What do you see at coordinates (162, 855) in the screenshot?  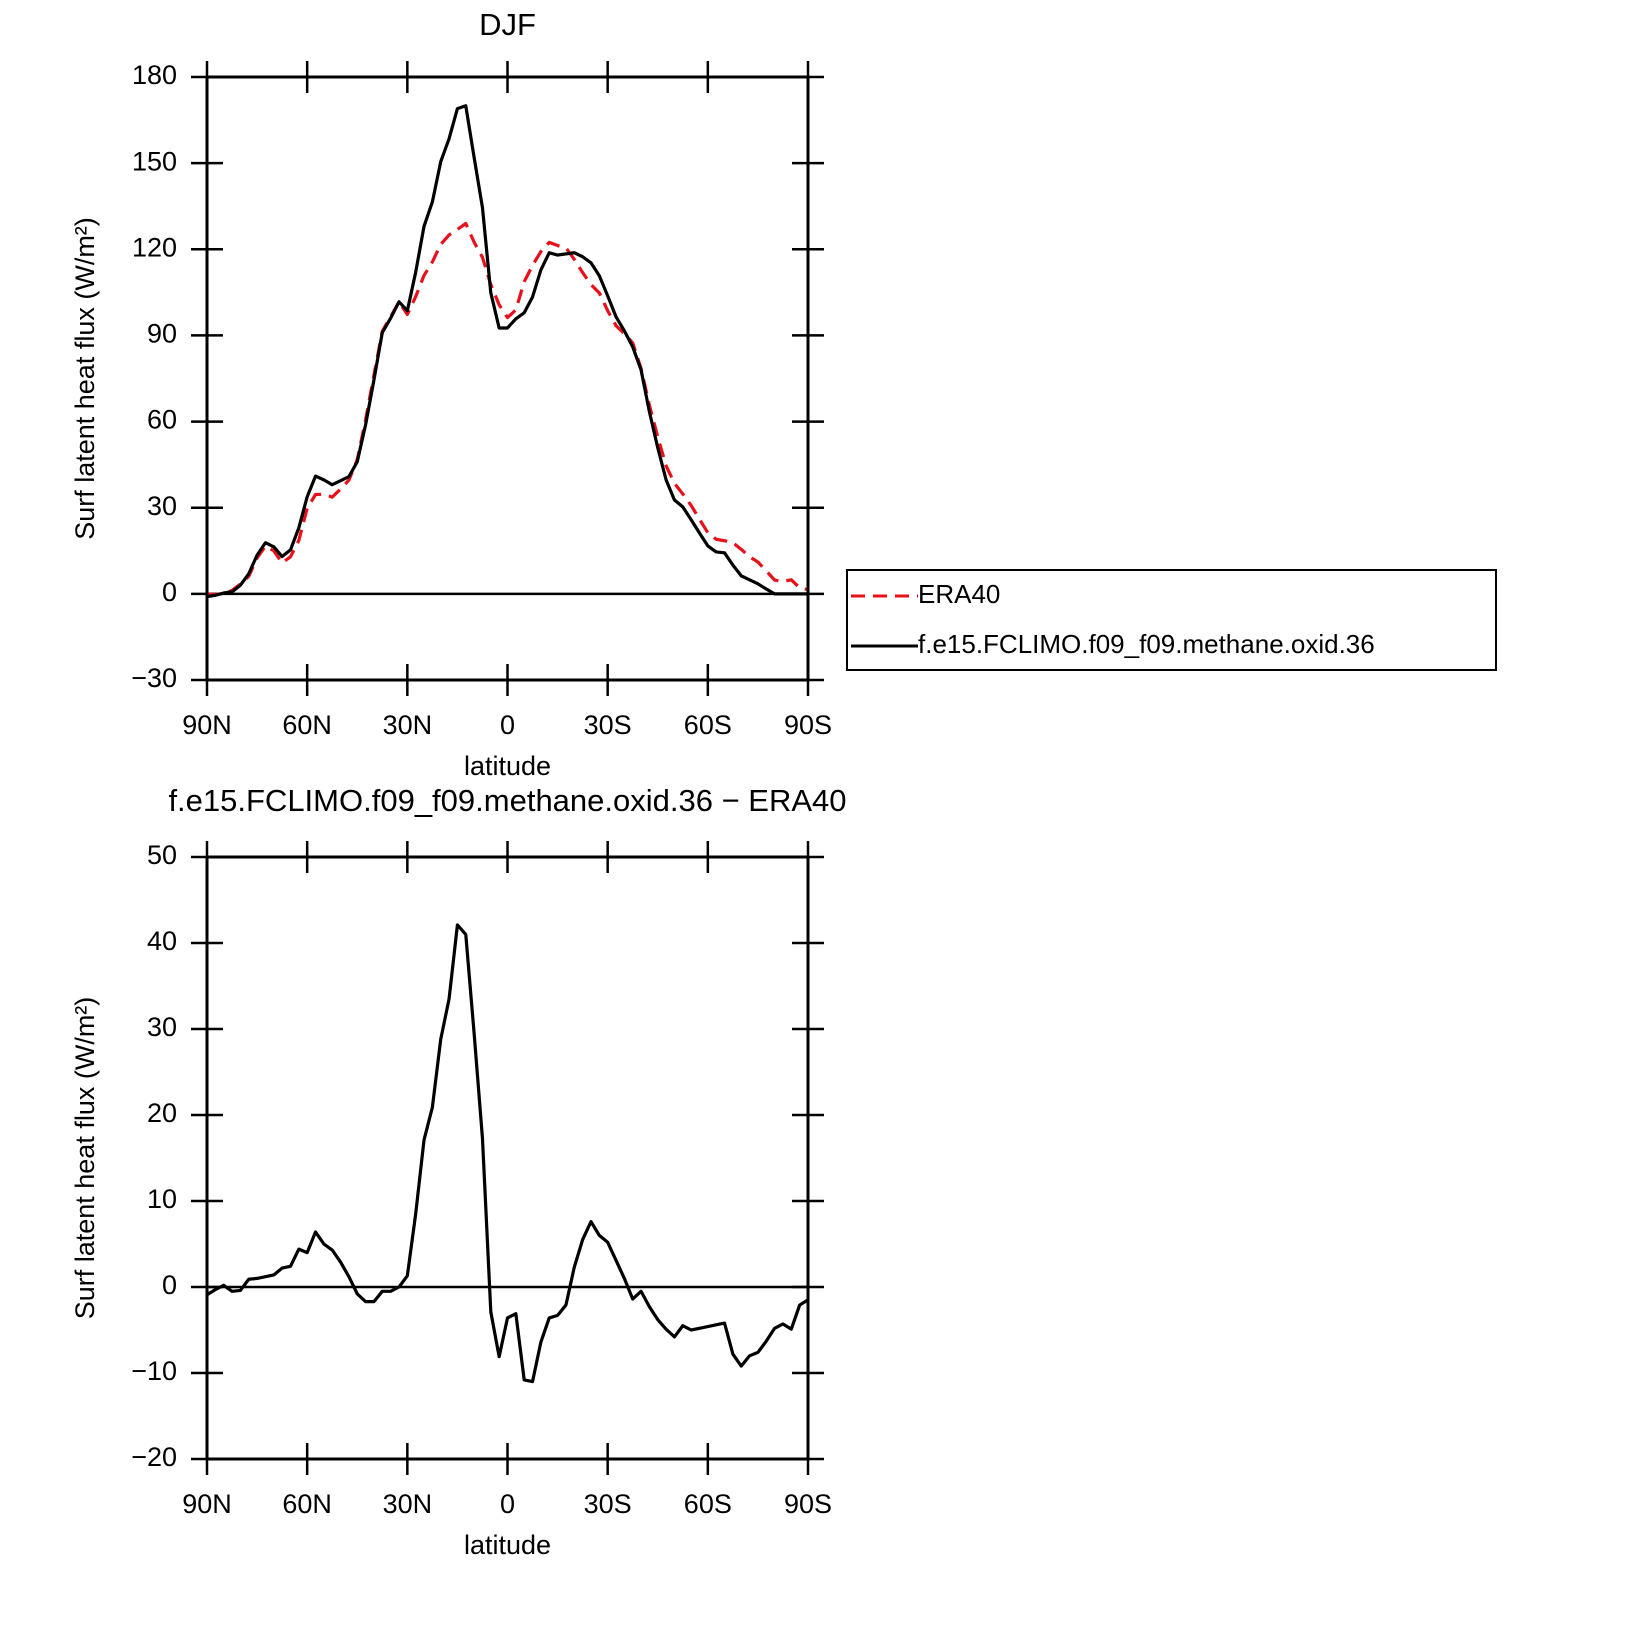 I see `y-tick-label: 50` at bounding box center [162, 855].